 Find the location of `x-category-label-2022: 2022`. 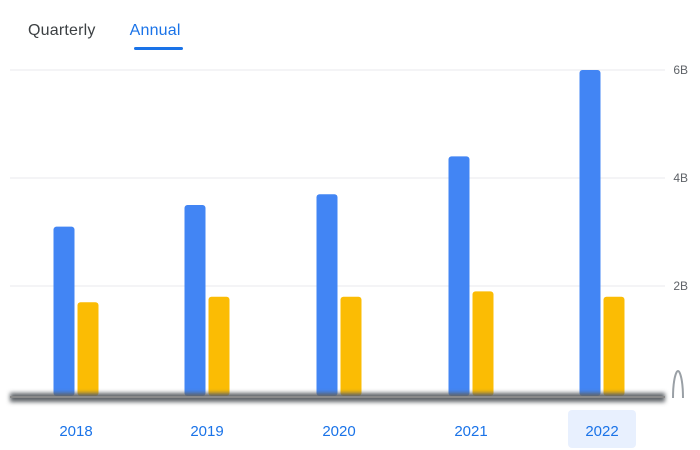

x-category-label-2022: 2022 is located at coordinates (601, 431).